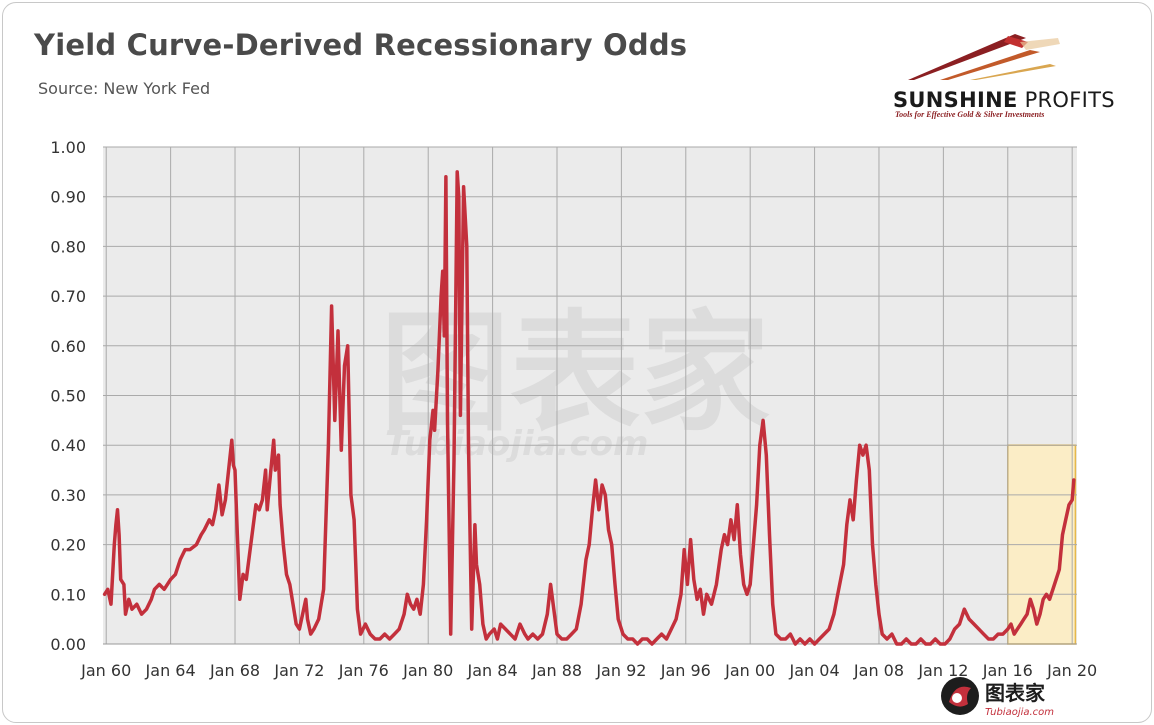  Describe the element at coordinates (68, 147) in the screenshot. I see `y-tick-label: 1.00` at that location.